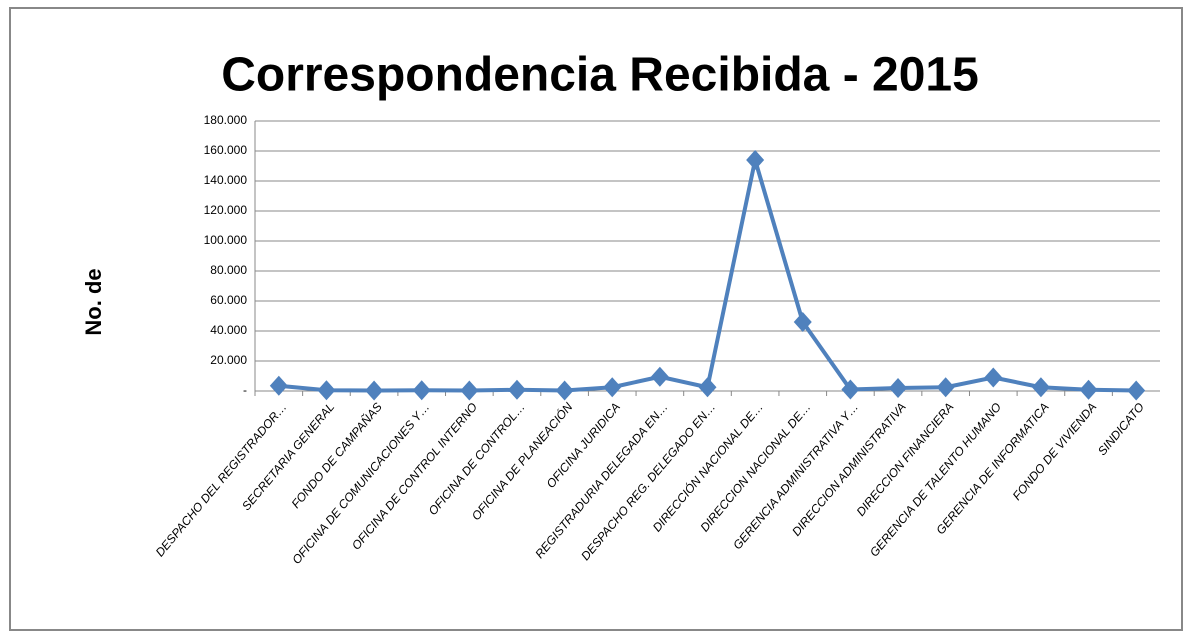  Describe the element at coordinates (228, 360) in the screenshot. I see `y-tick-label: 20.000` at that location.